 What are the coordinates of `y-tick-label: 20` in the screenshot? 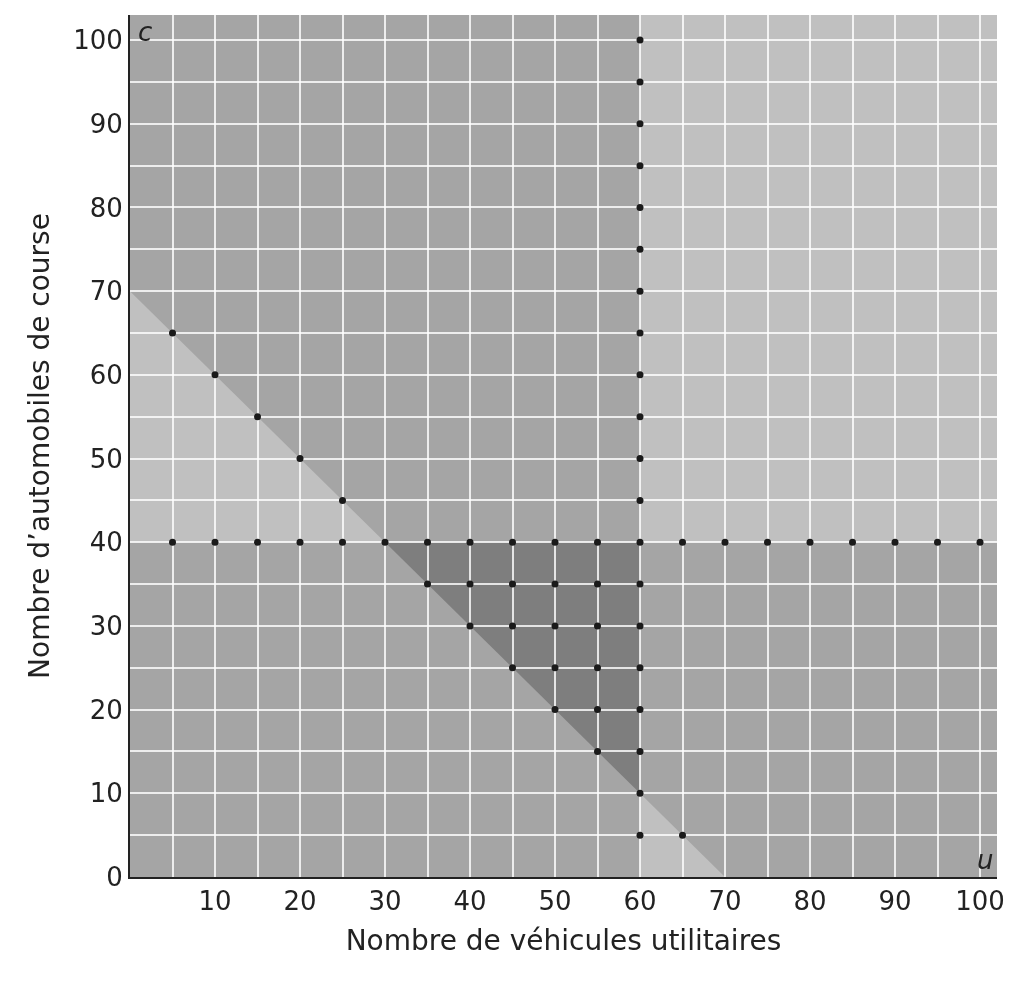 It's located at (106, 709).